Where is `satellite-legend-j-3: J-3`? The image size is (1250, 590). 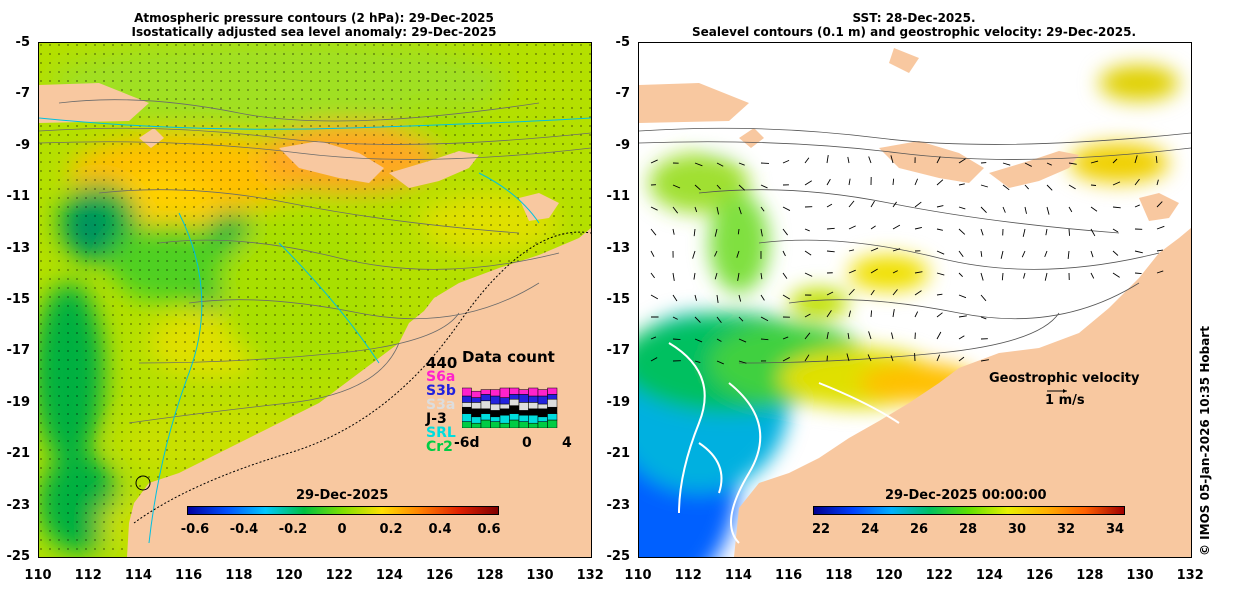 satellite-legend-j-3: J-3 is located at coordinates (436, 419).